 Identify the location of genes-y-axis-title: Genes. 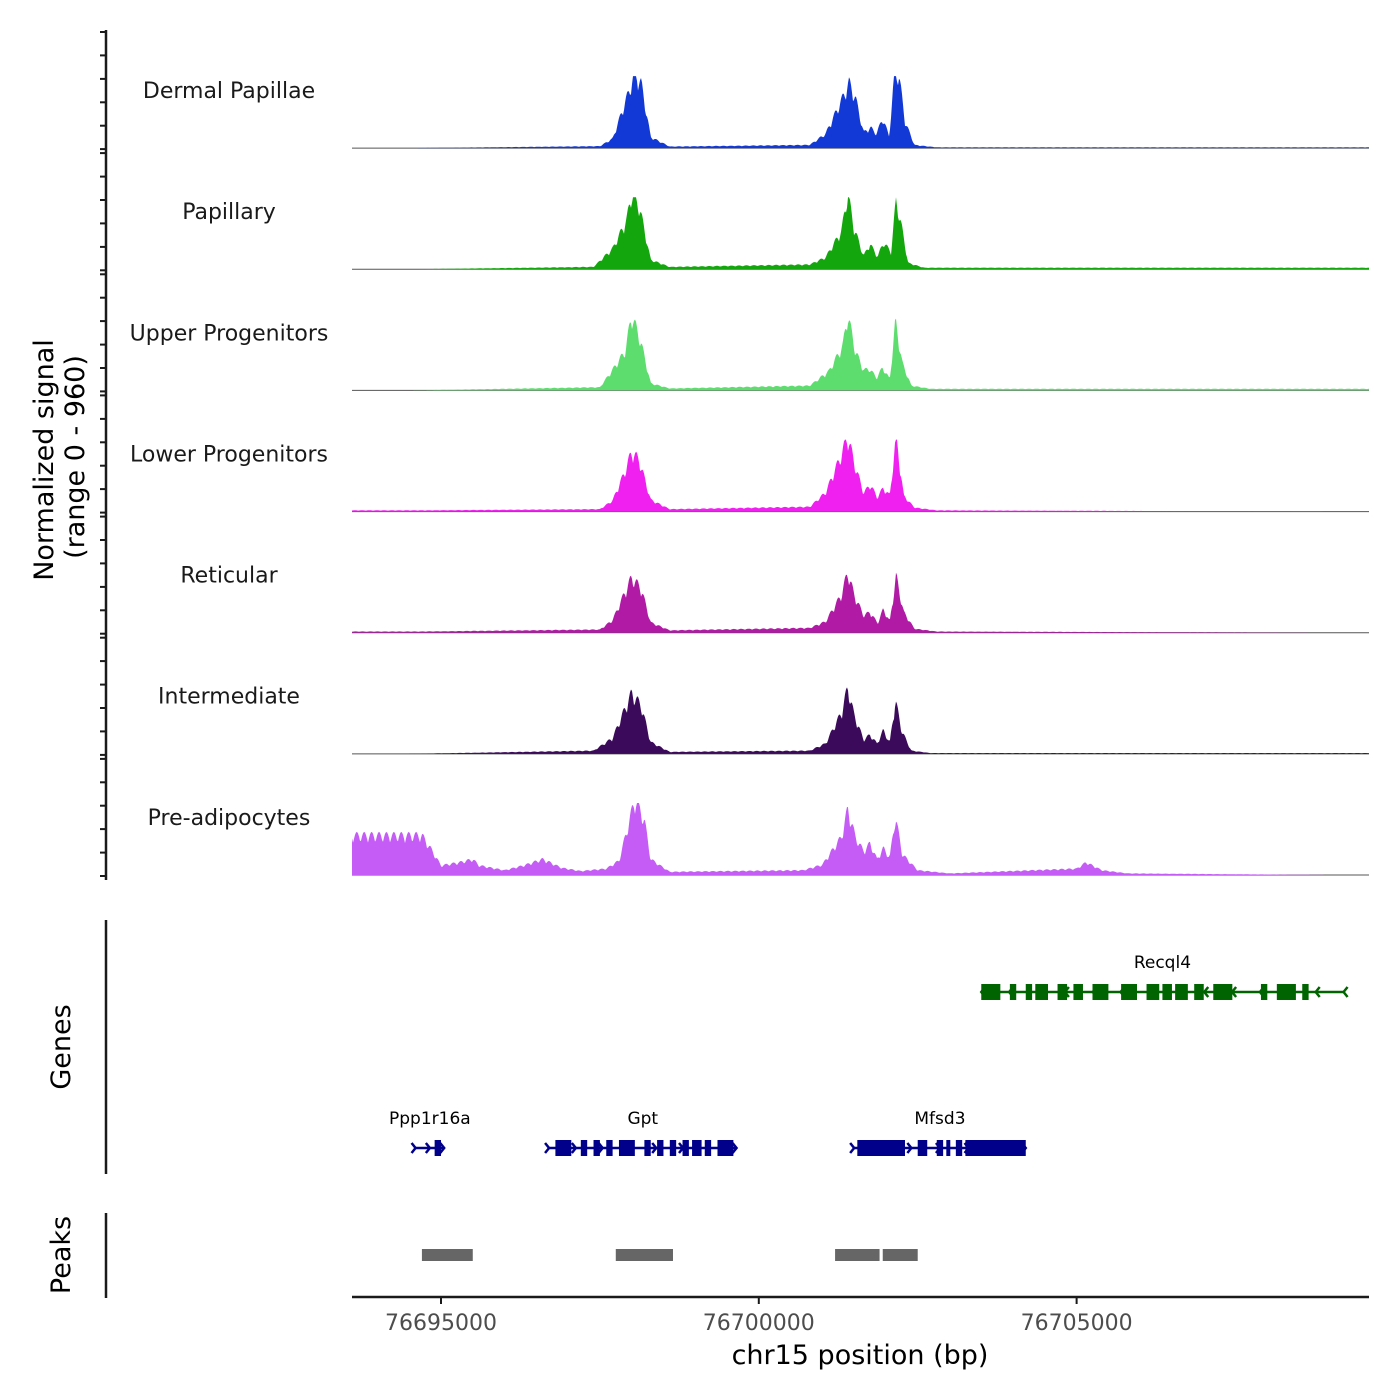
(61, 1046).